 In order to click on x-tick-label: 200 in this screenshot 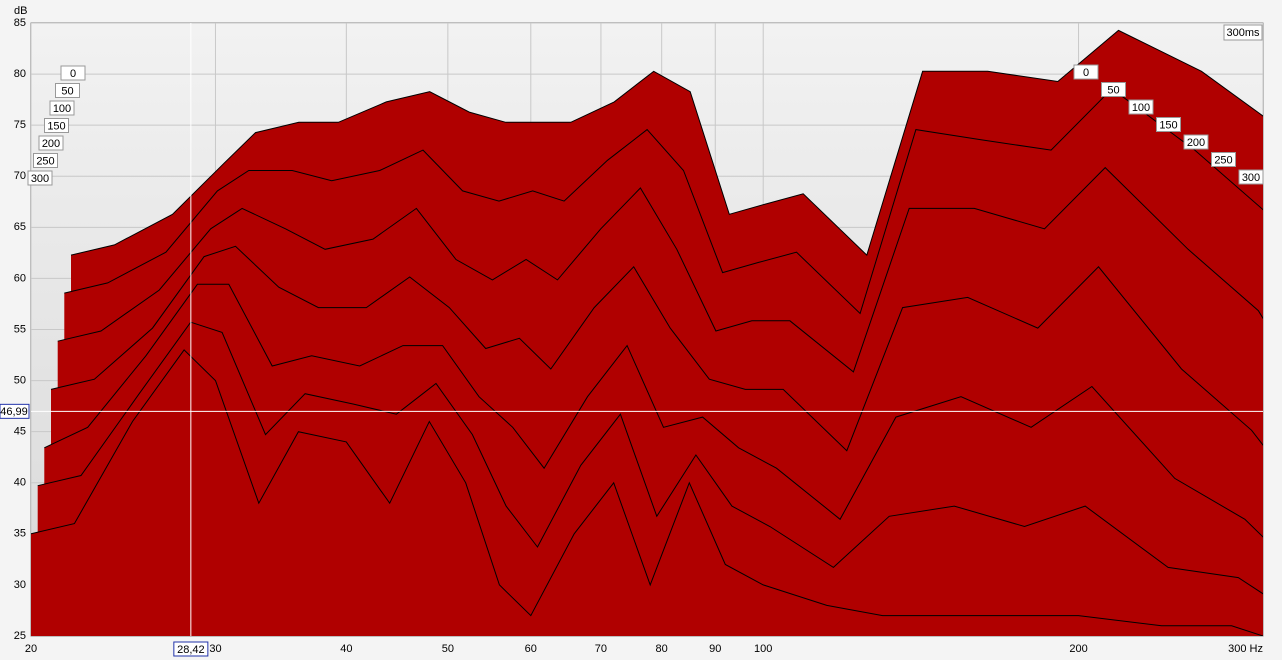, I will do `click(1078, 649)`.